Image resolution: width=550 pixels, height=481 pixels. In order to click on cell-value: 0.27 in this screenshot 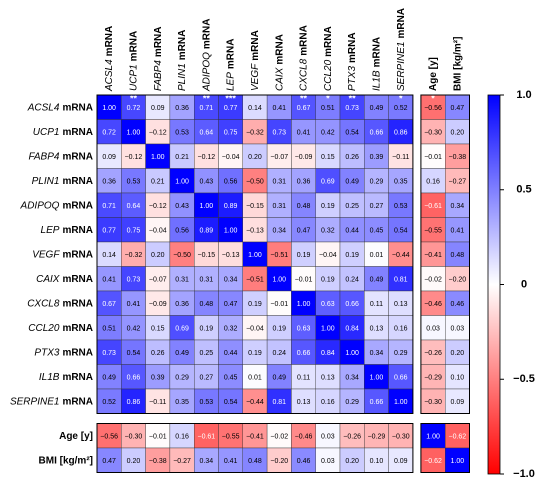, I will do `click(207, 378)`.